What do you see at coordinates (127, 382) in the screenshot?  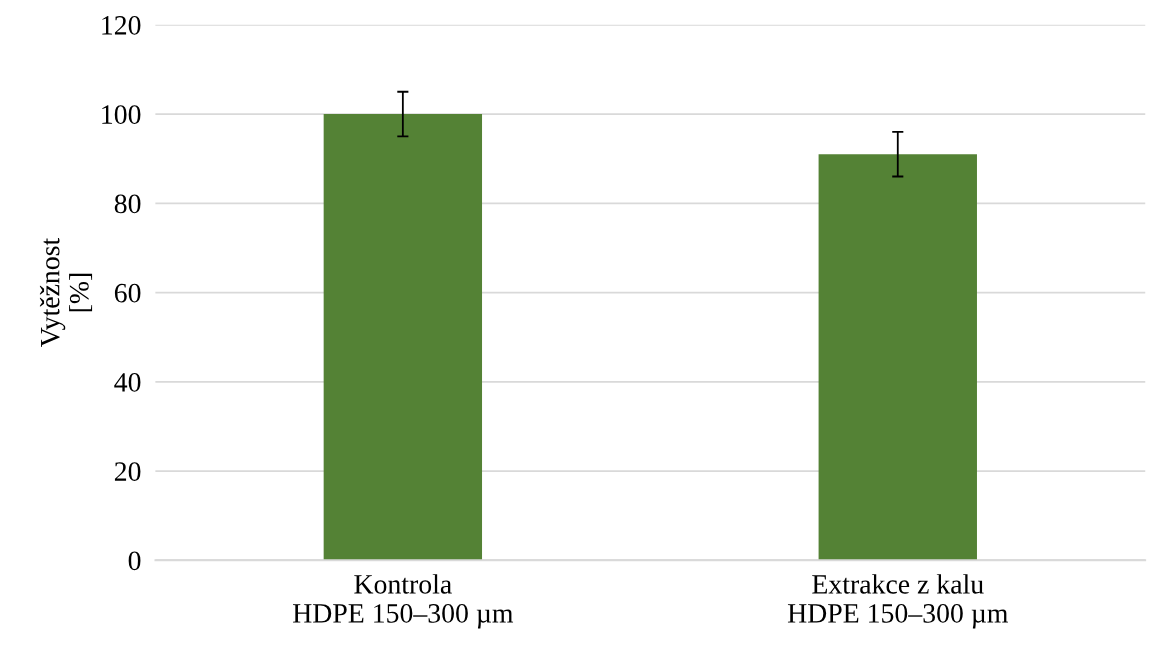 I see `y-tick-label: 40` at bounding box center [127, 382].